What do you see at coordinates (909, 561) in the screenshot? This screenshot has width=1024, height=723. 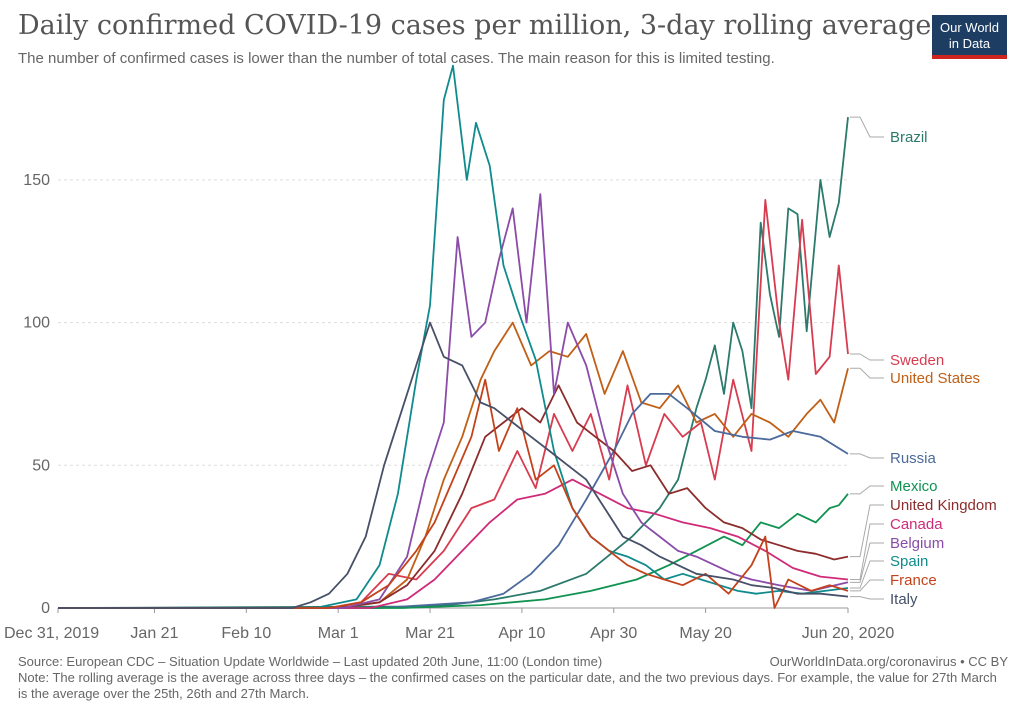 I see `series-label-spain: Spain` at bounding box center [909, 561].